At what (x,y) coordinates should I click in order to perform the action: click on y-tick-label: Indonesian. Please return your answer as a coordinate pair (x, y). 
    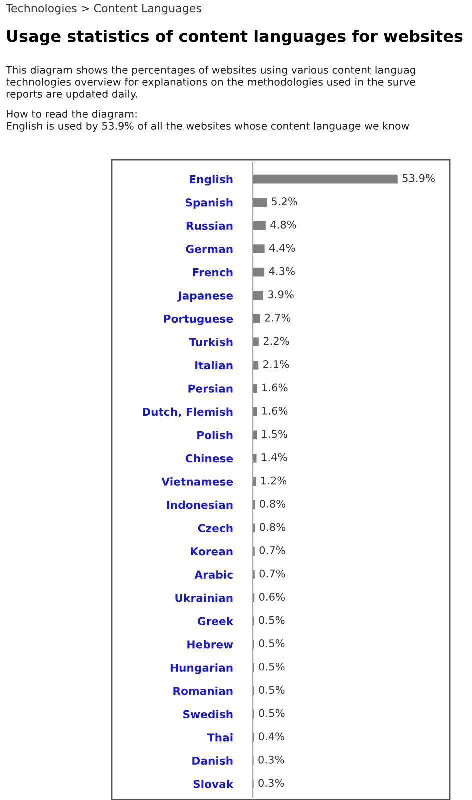
    Looking at the image, I should click on (200, 505).